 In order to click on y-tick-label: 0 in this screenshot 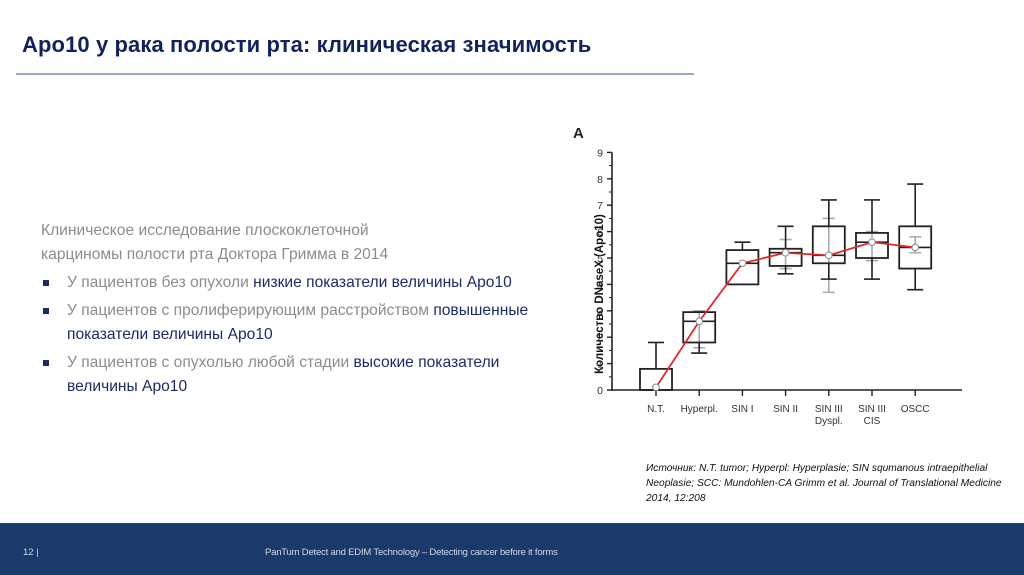, I will do `click(600, 391)`.